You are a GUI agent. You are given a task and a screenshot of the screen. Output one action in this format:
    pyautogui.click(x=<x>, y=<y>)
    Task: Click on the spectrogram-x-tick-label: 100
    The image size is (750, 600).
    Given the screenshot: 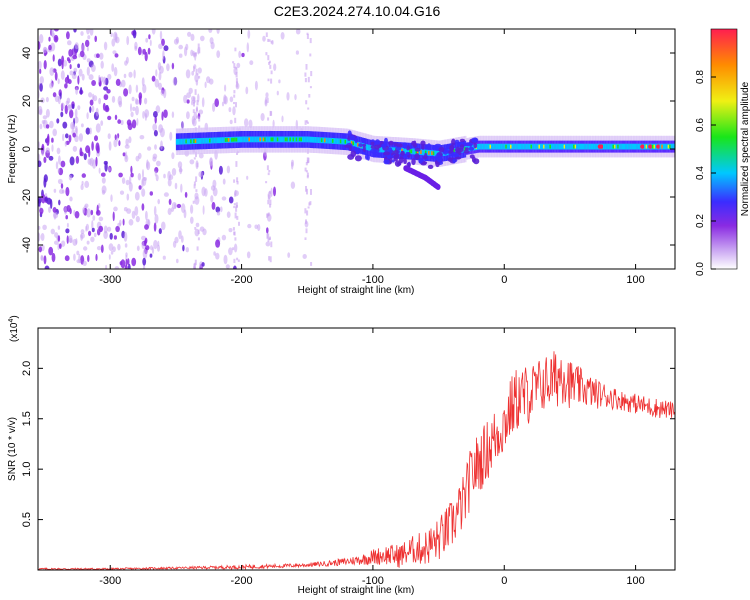 What is the action you would take?
    pyautogui.click(x=635, y=280)
    